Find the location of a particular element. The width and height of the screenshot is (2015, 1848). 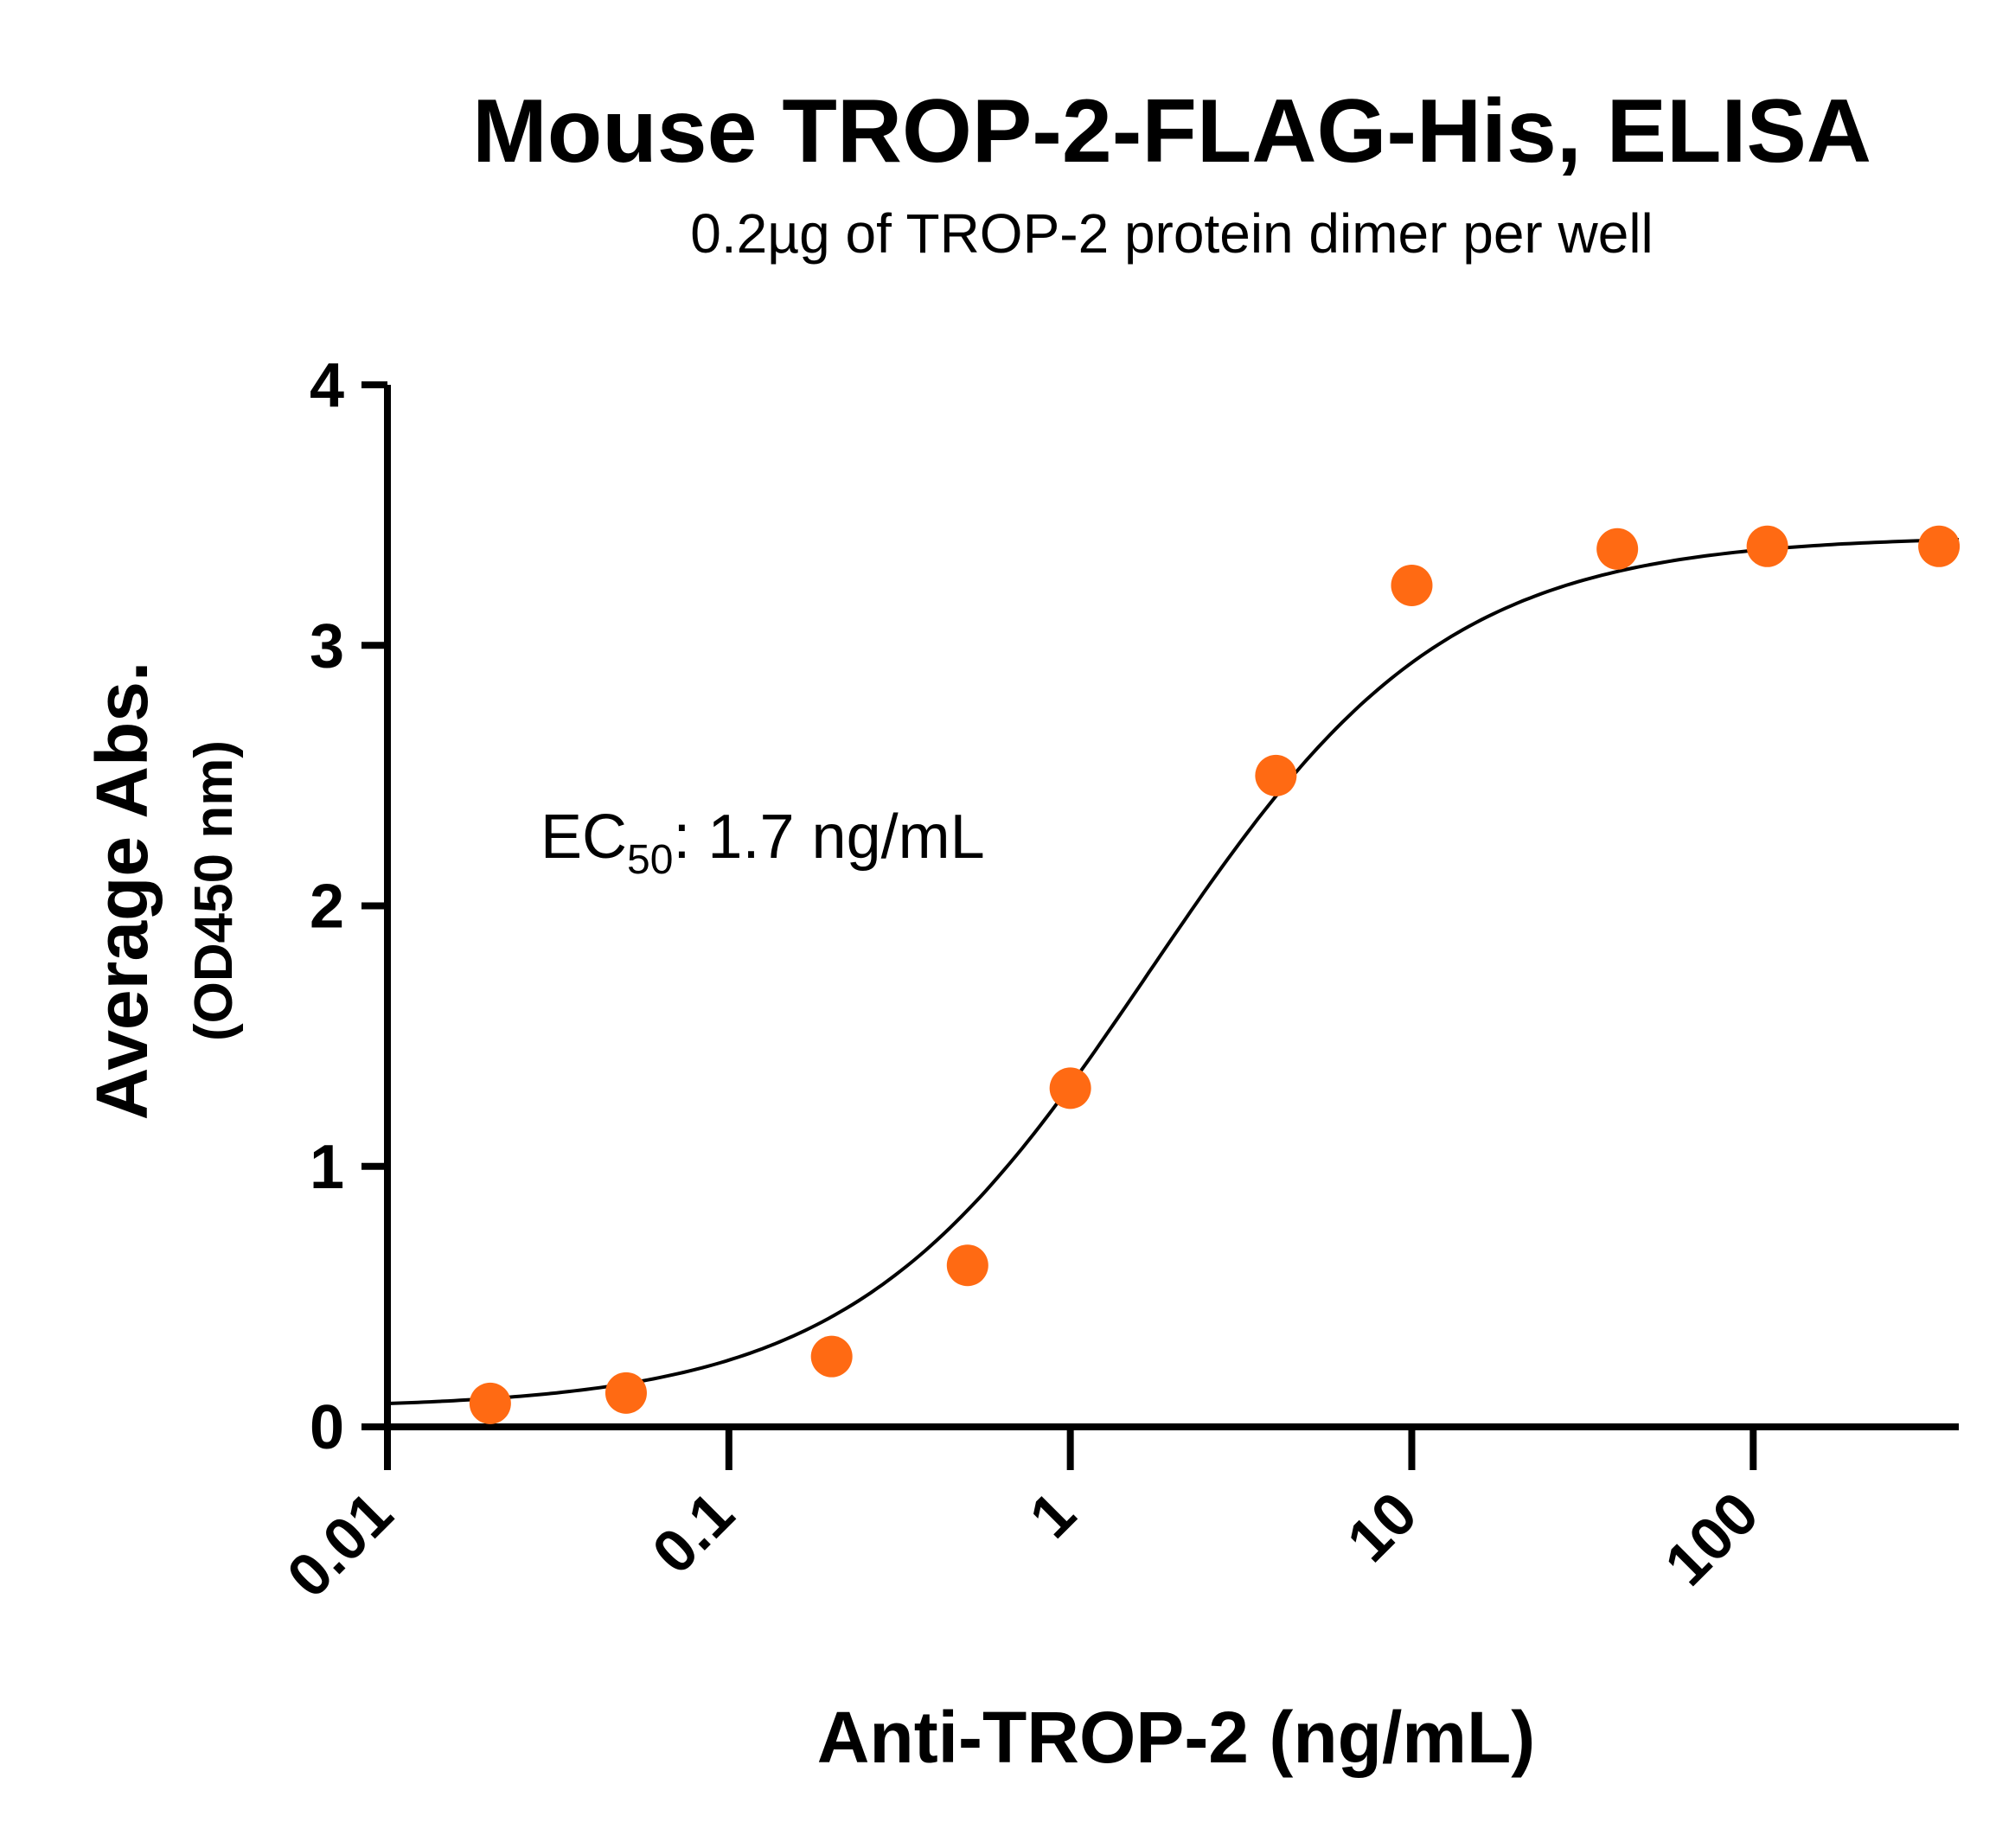

x-tick-label: 0.1 is located at coordinates (692, 1532).